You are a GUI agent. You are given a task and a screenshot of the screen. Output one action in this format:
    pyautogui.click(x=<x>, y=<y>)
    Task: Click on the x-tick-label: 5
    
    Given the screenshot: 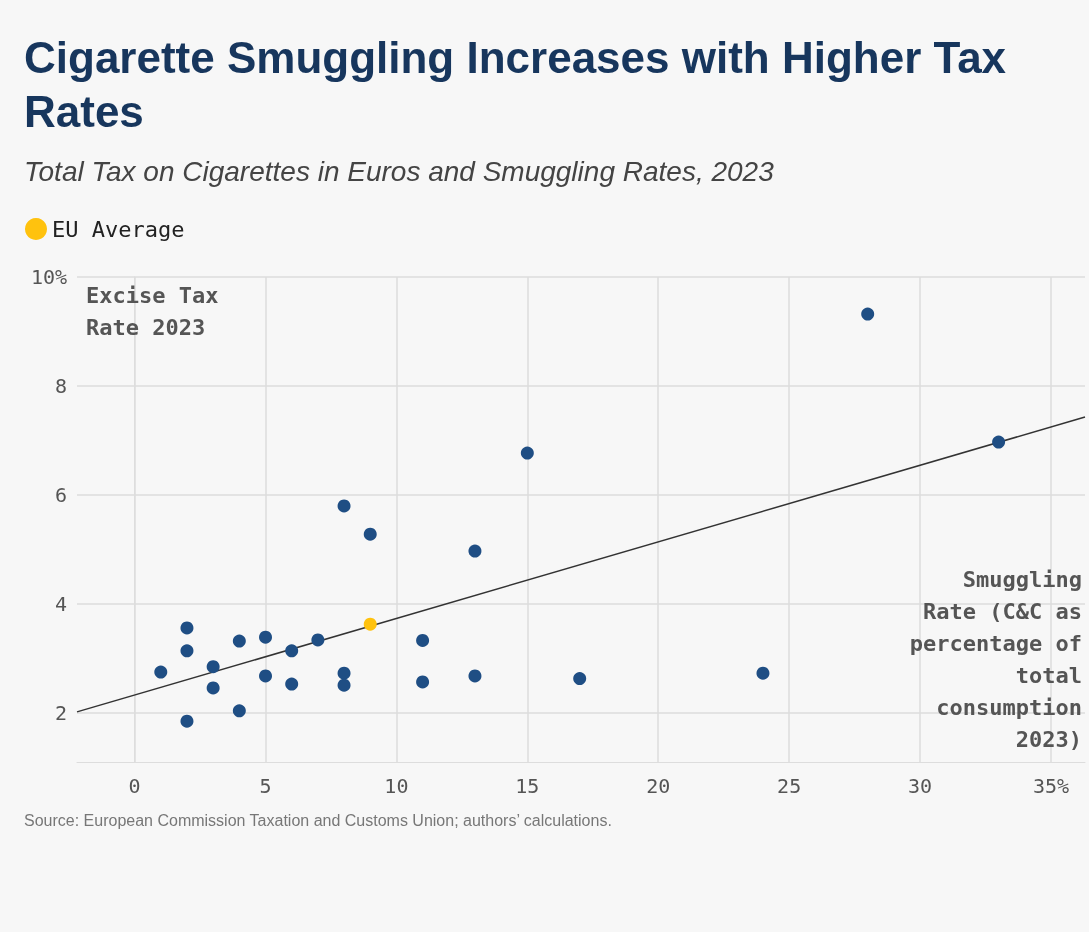 What is the action you would take?
    pyautogui.click(x=265, y=786)
    